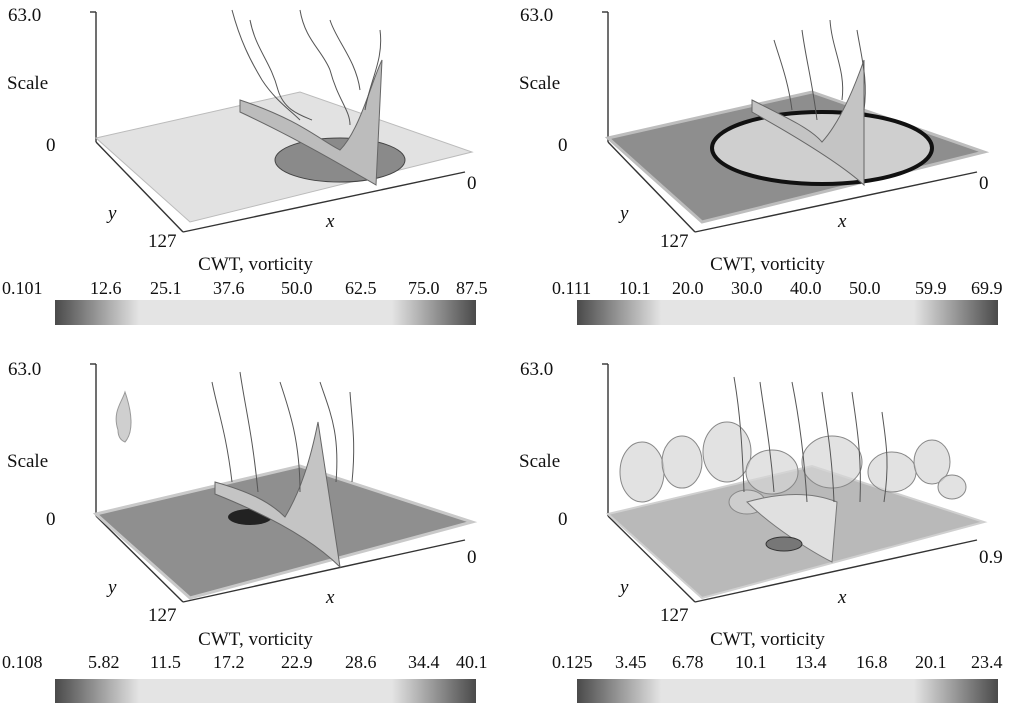  What do you see at coordinates (806, 288) in the screenshot?
I see `colorbar-tick: 40.0` at bounding box center [806, 288].